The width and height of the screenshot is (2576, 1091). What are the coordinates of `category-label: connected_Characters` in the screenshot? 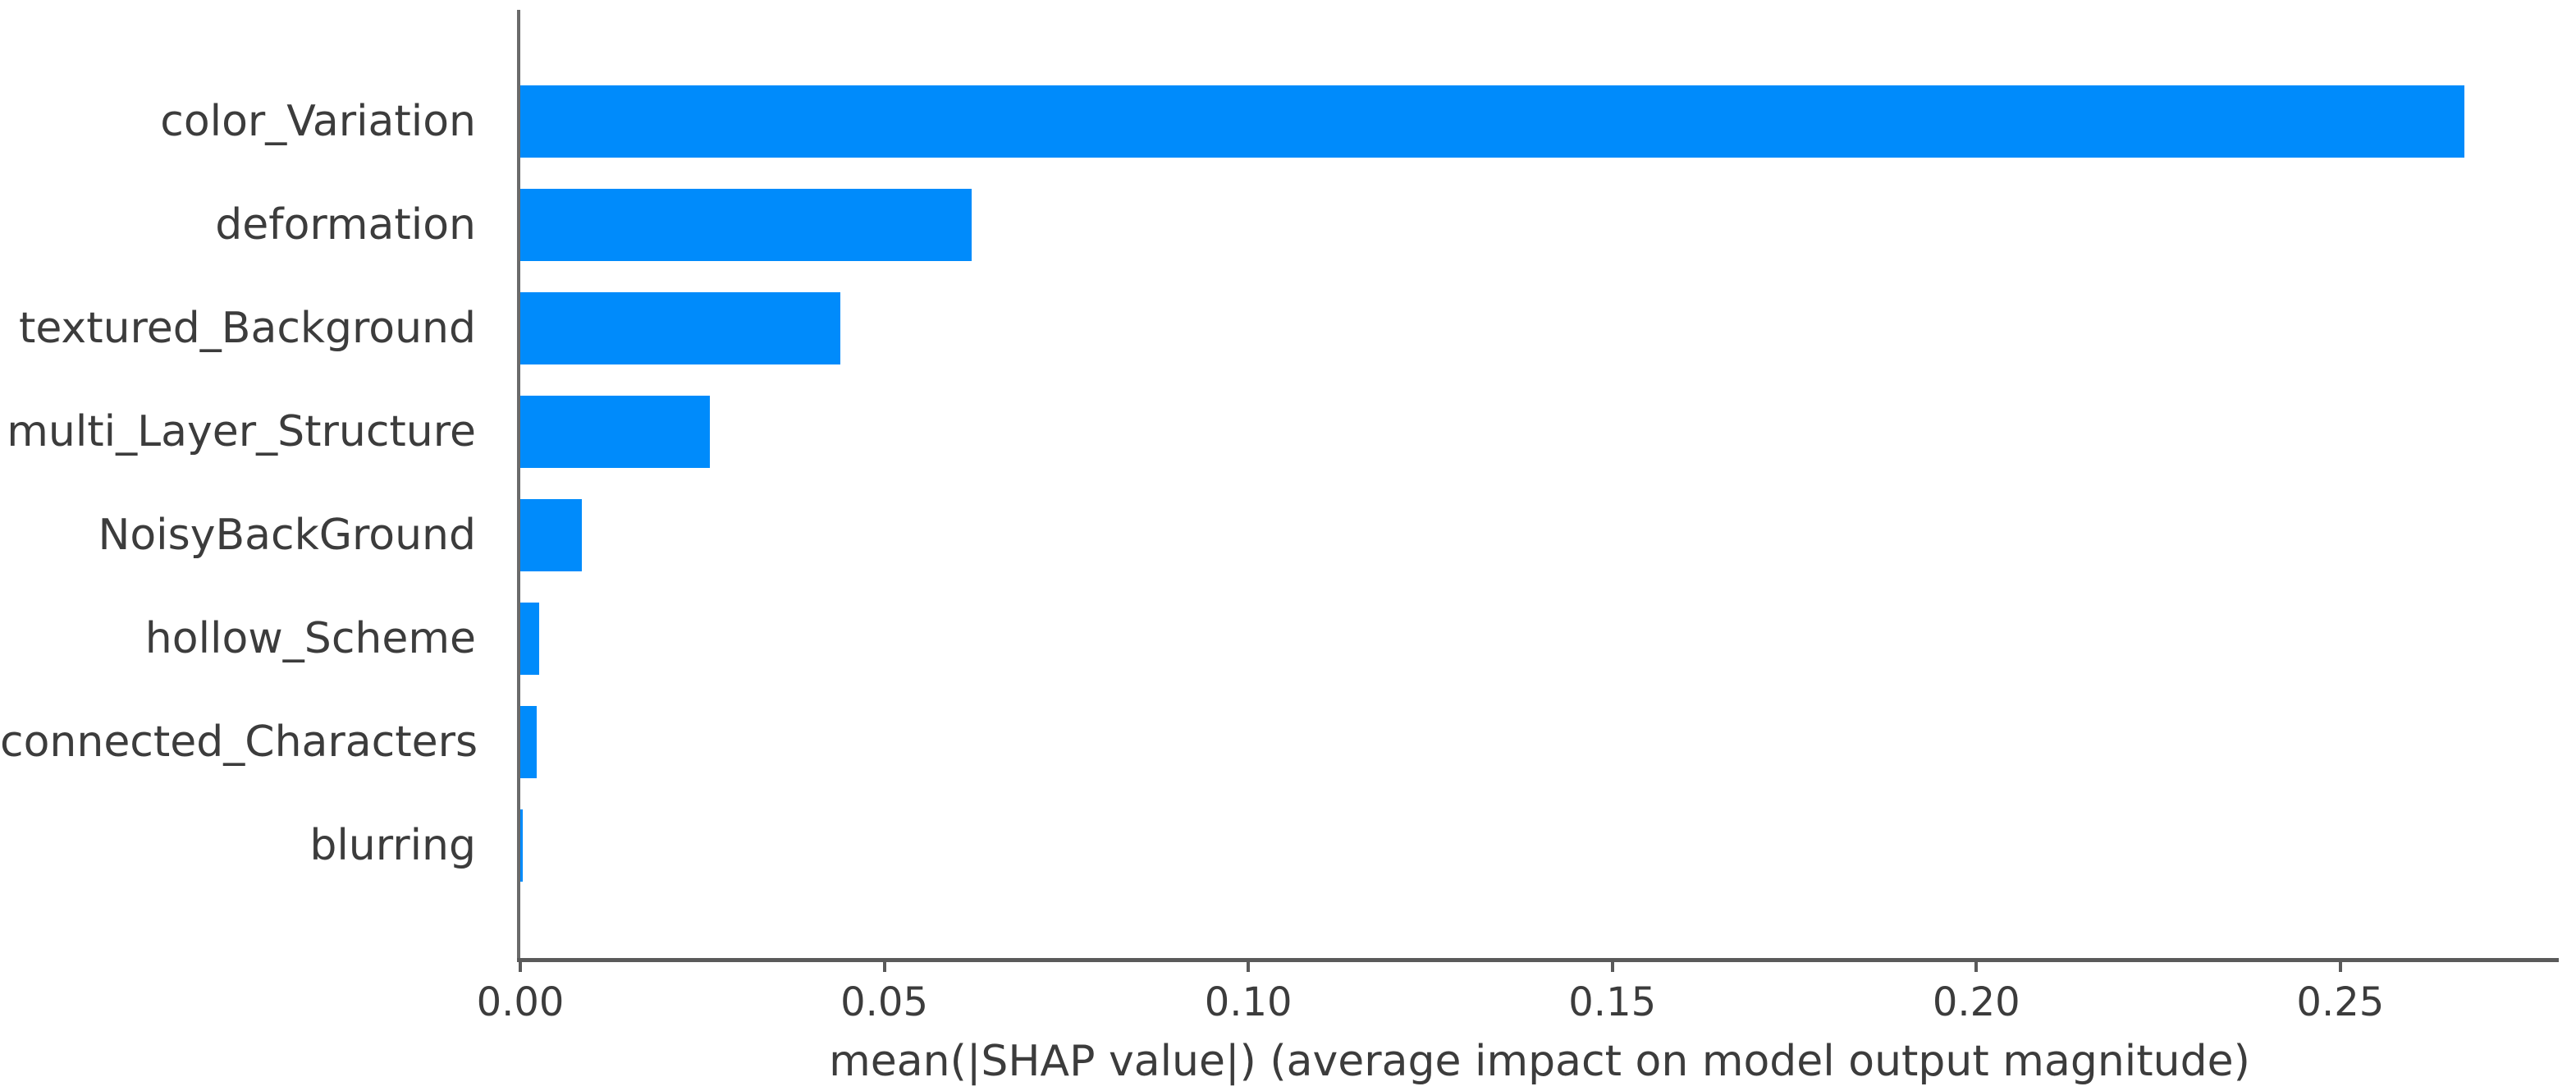 It's located at (239, 742).